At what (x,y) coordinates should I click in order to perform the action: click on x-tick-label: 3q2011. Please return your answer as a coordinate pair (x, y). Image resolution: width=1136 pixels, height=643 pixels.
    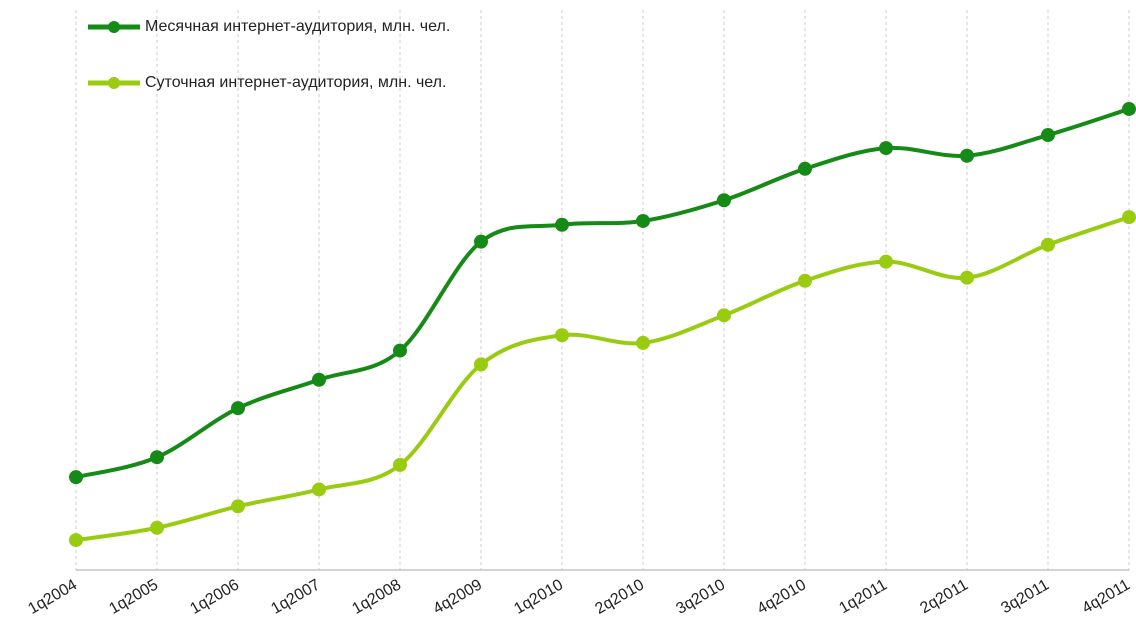
    Looking at the image, I should click on (1025, 596).